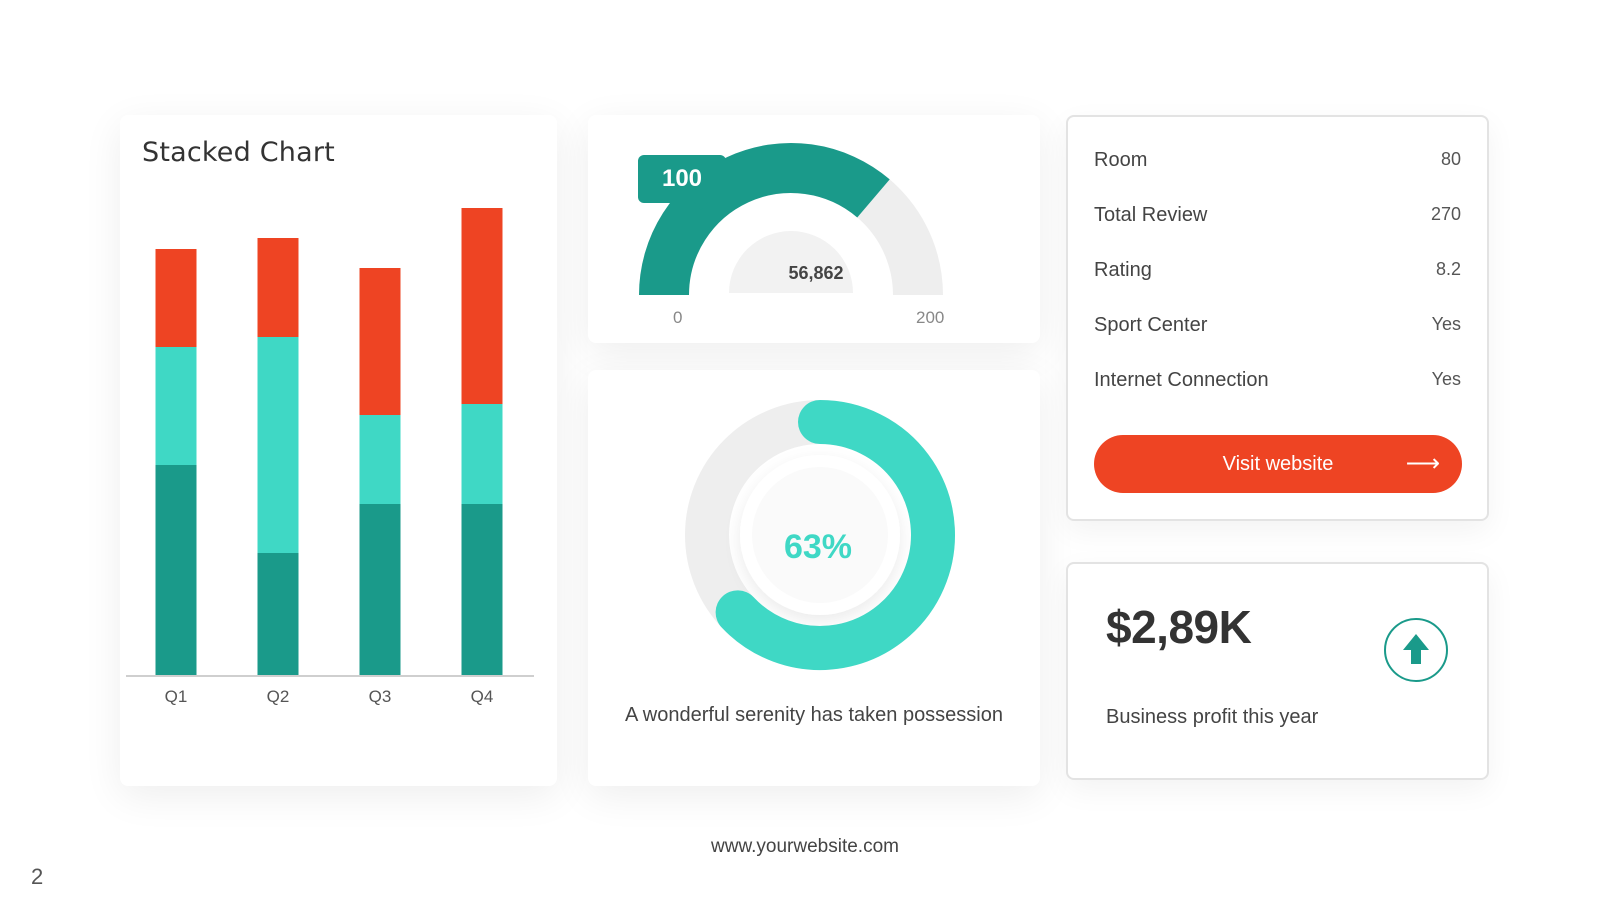  Describe the element at coordinates (330, 457) in the screenshot. I see `stacked-bar-chart: Q1 Q2 Q3 Q4` at that location.